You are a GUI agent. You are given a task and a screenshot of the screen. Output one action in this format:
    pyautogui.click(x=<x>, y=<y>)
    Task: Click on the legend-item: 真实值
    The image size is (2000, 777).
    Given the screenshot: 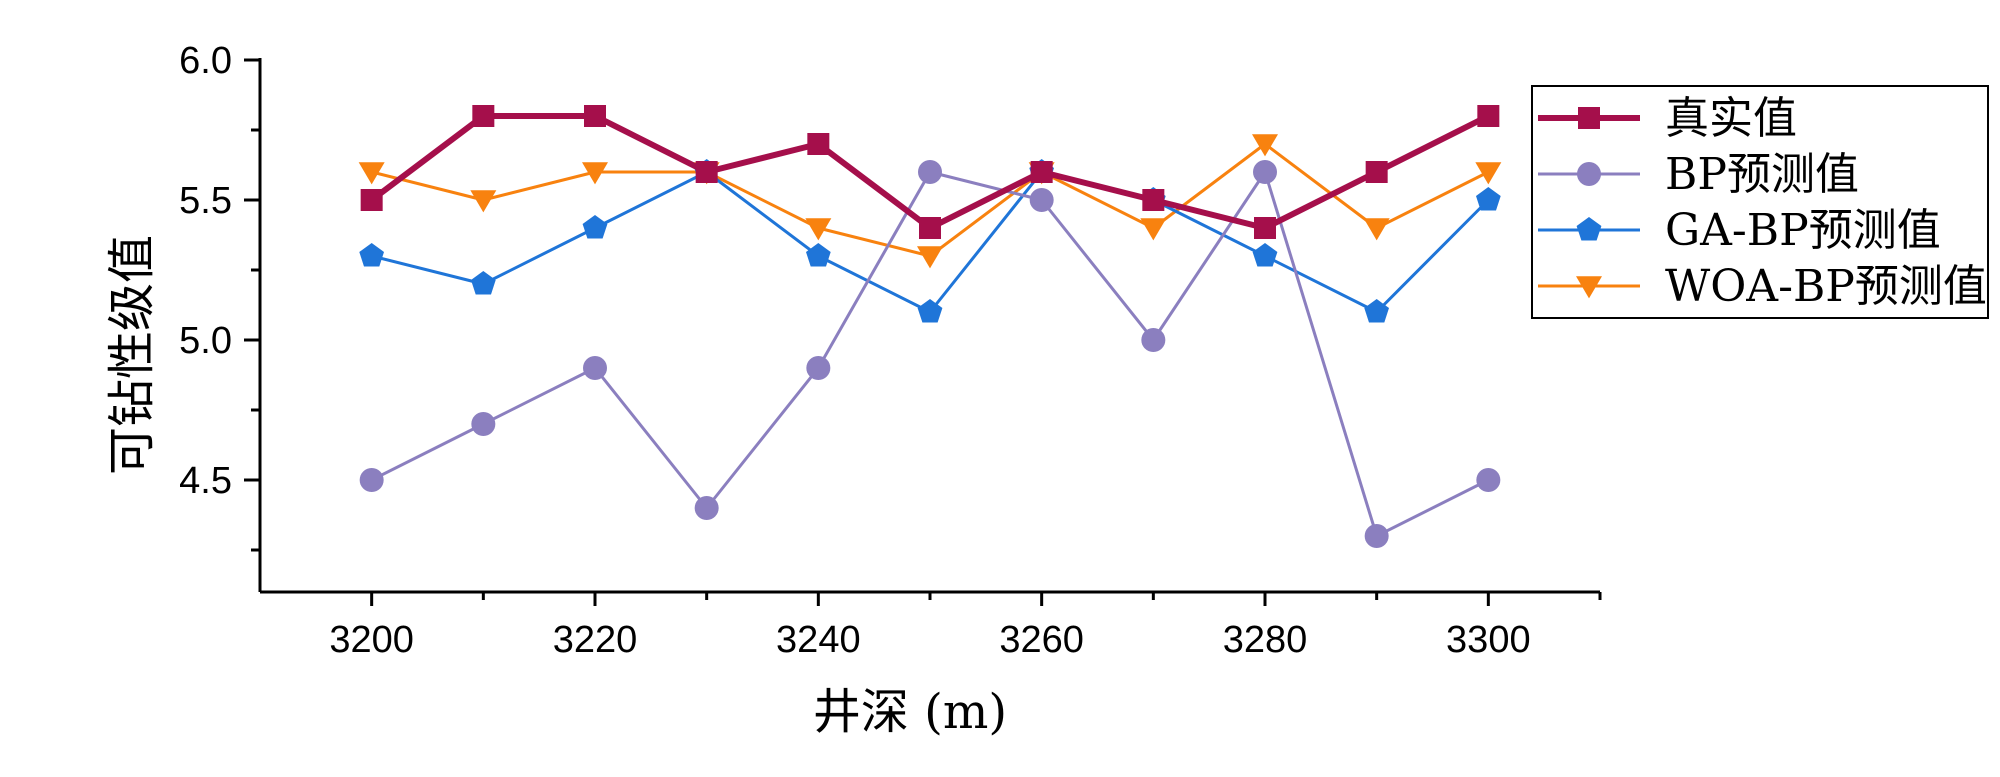 What is the action you would take?
    pyautogui.click(x=1667, y=118)
    